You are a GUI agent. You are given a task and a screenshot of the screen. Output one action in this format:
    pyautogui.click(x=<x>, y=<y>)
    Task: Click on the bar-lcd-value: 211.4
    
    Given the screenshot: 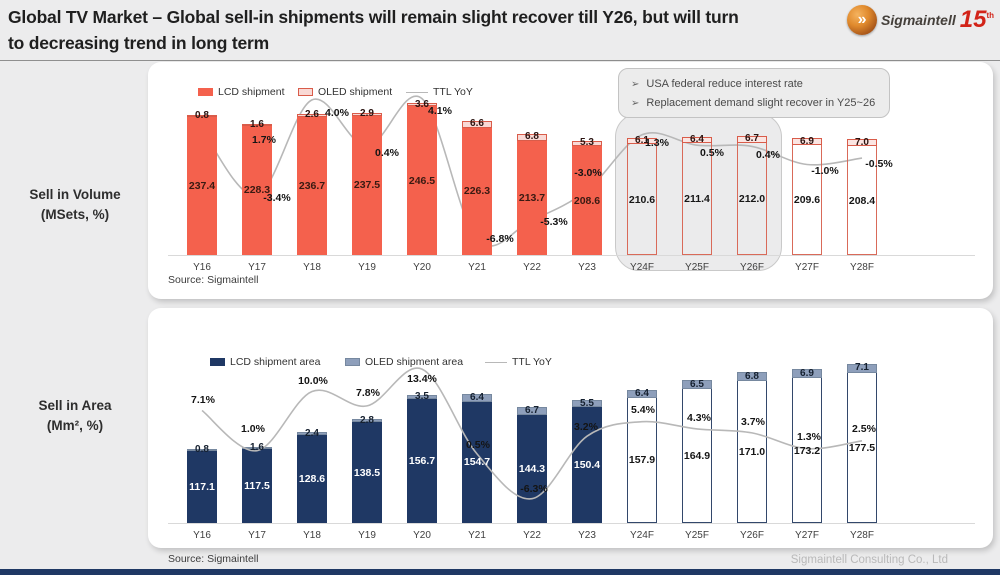 What is the action you would take?
    pyautogui.click(x=697, y=199)
    